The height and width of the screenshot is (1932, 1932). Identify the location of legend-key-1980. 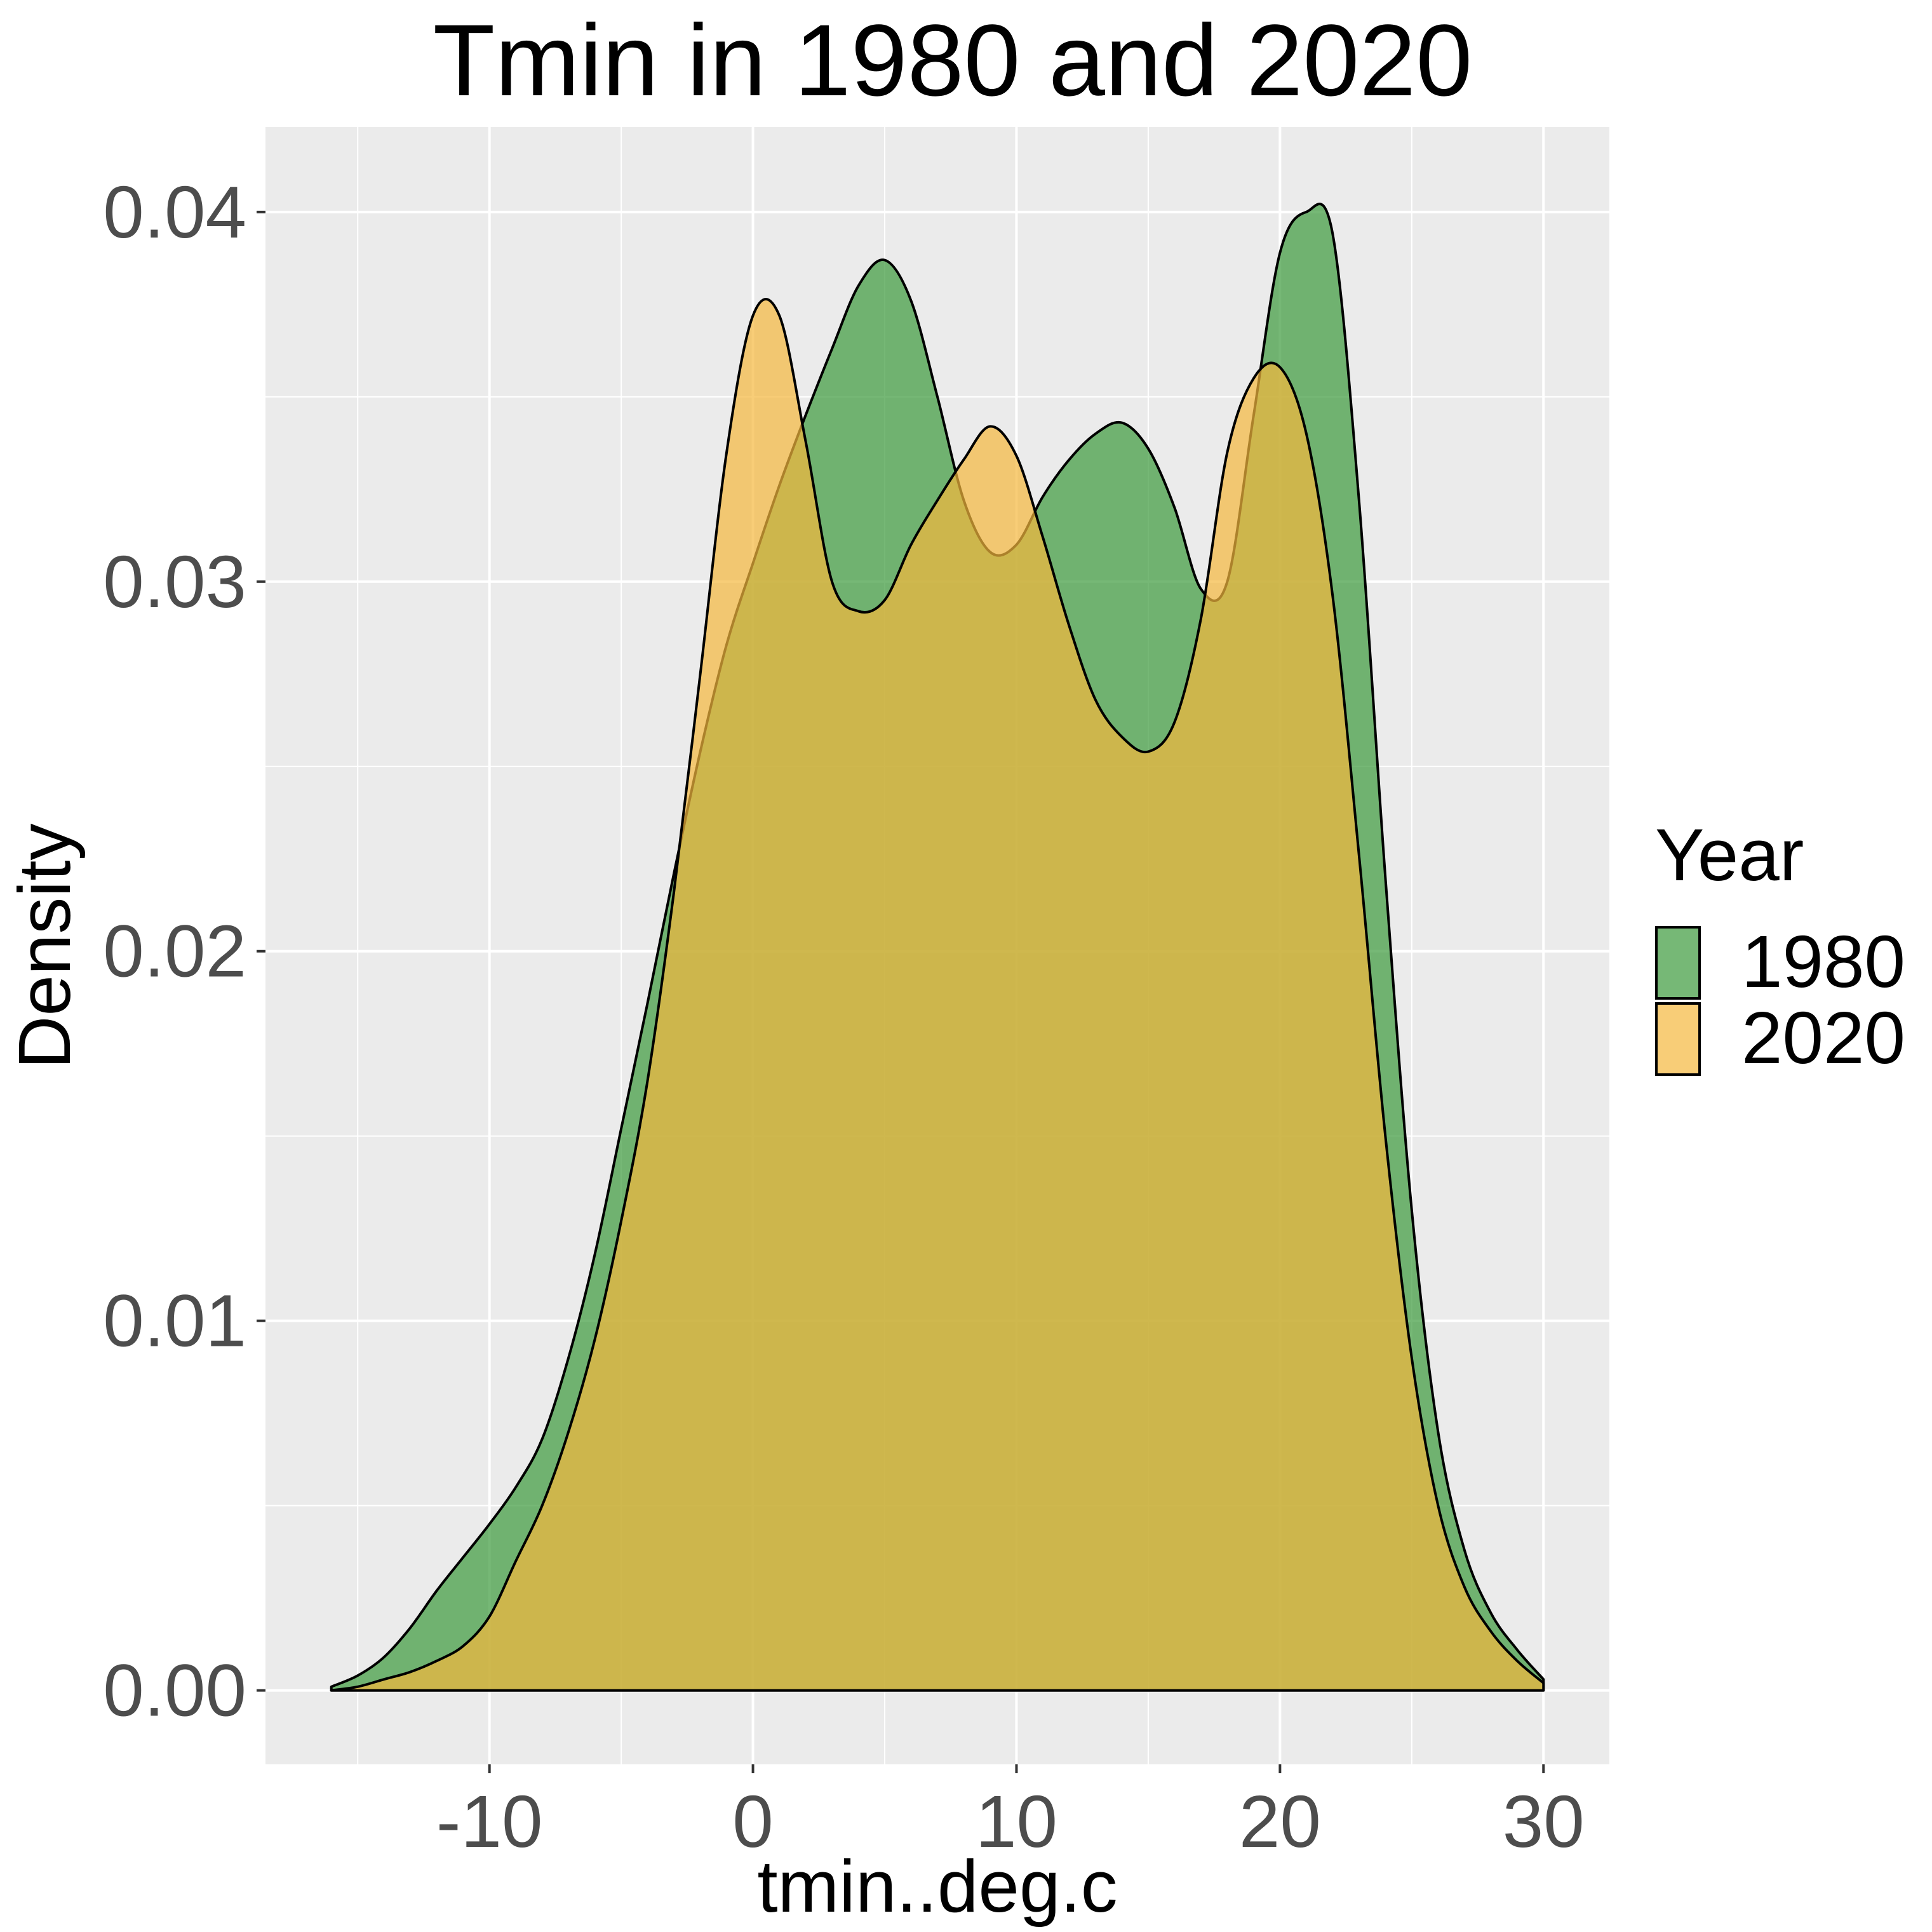
(1678, 963).